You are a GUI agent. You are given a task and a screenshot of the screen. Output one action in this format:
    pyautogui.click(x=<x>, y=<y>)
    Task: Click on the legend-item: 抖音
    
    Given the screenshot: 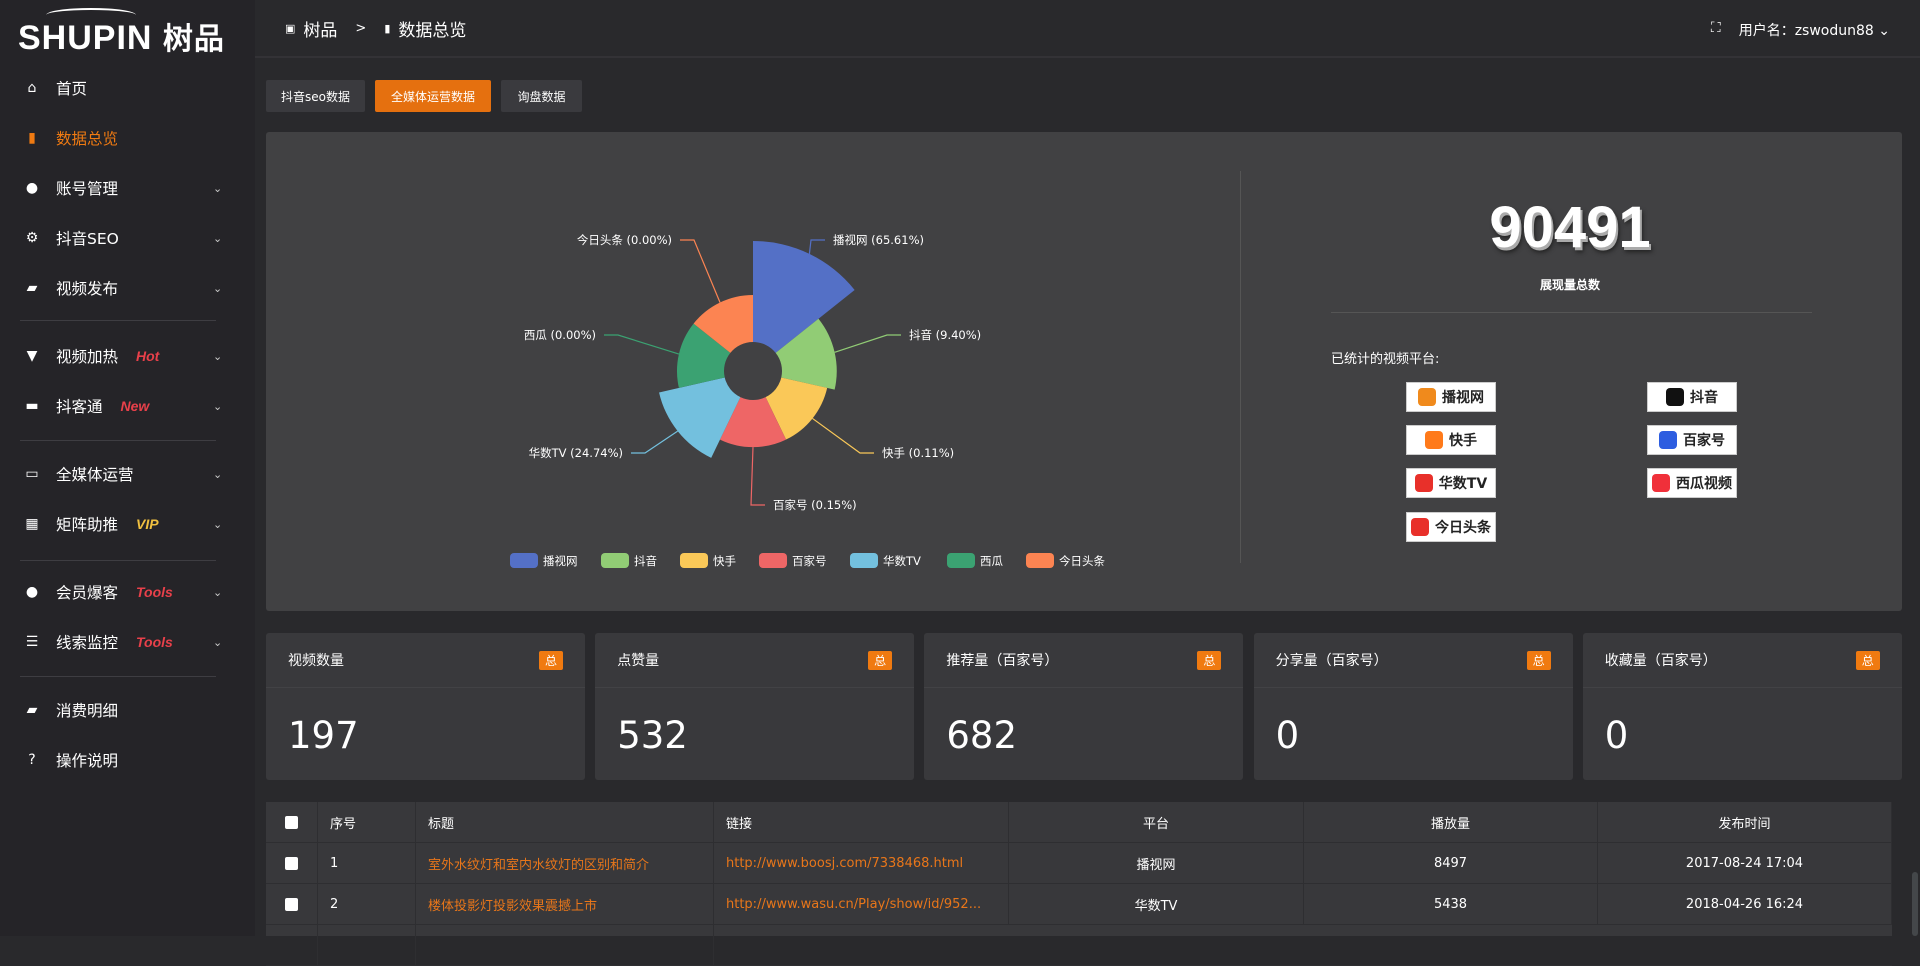 What is the action you would take?
    pyautogui.click(x=645, y=561)
    